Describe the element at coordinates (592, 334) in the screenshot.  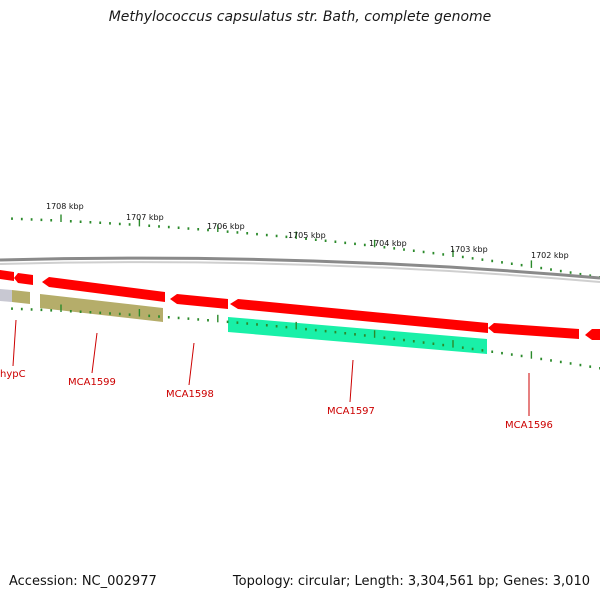
I see `gene-arrow-next-red` at that location.